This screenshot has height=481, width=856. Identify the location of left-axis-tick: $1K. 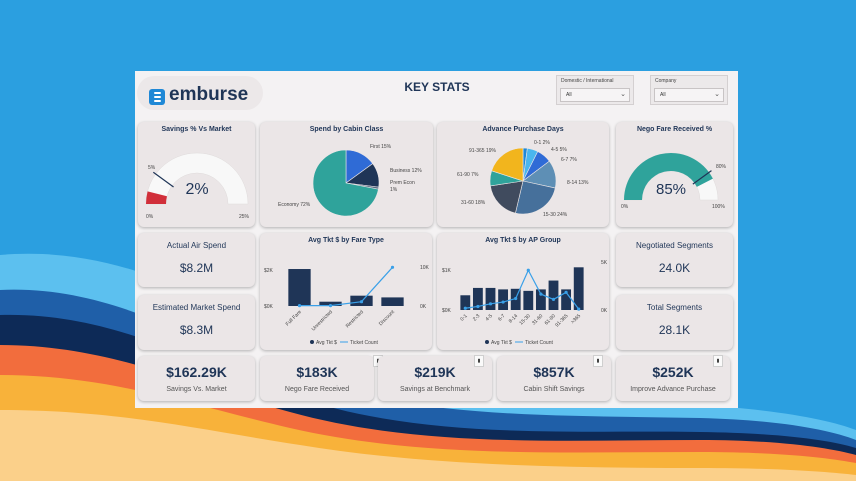
(447, 271).